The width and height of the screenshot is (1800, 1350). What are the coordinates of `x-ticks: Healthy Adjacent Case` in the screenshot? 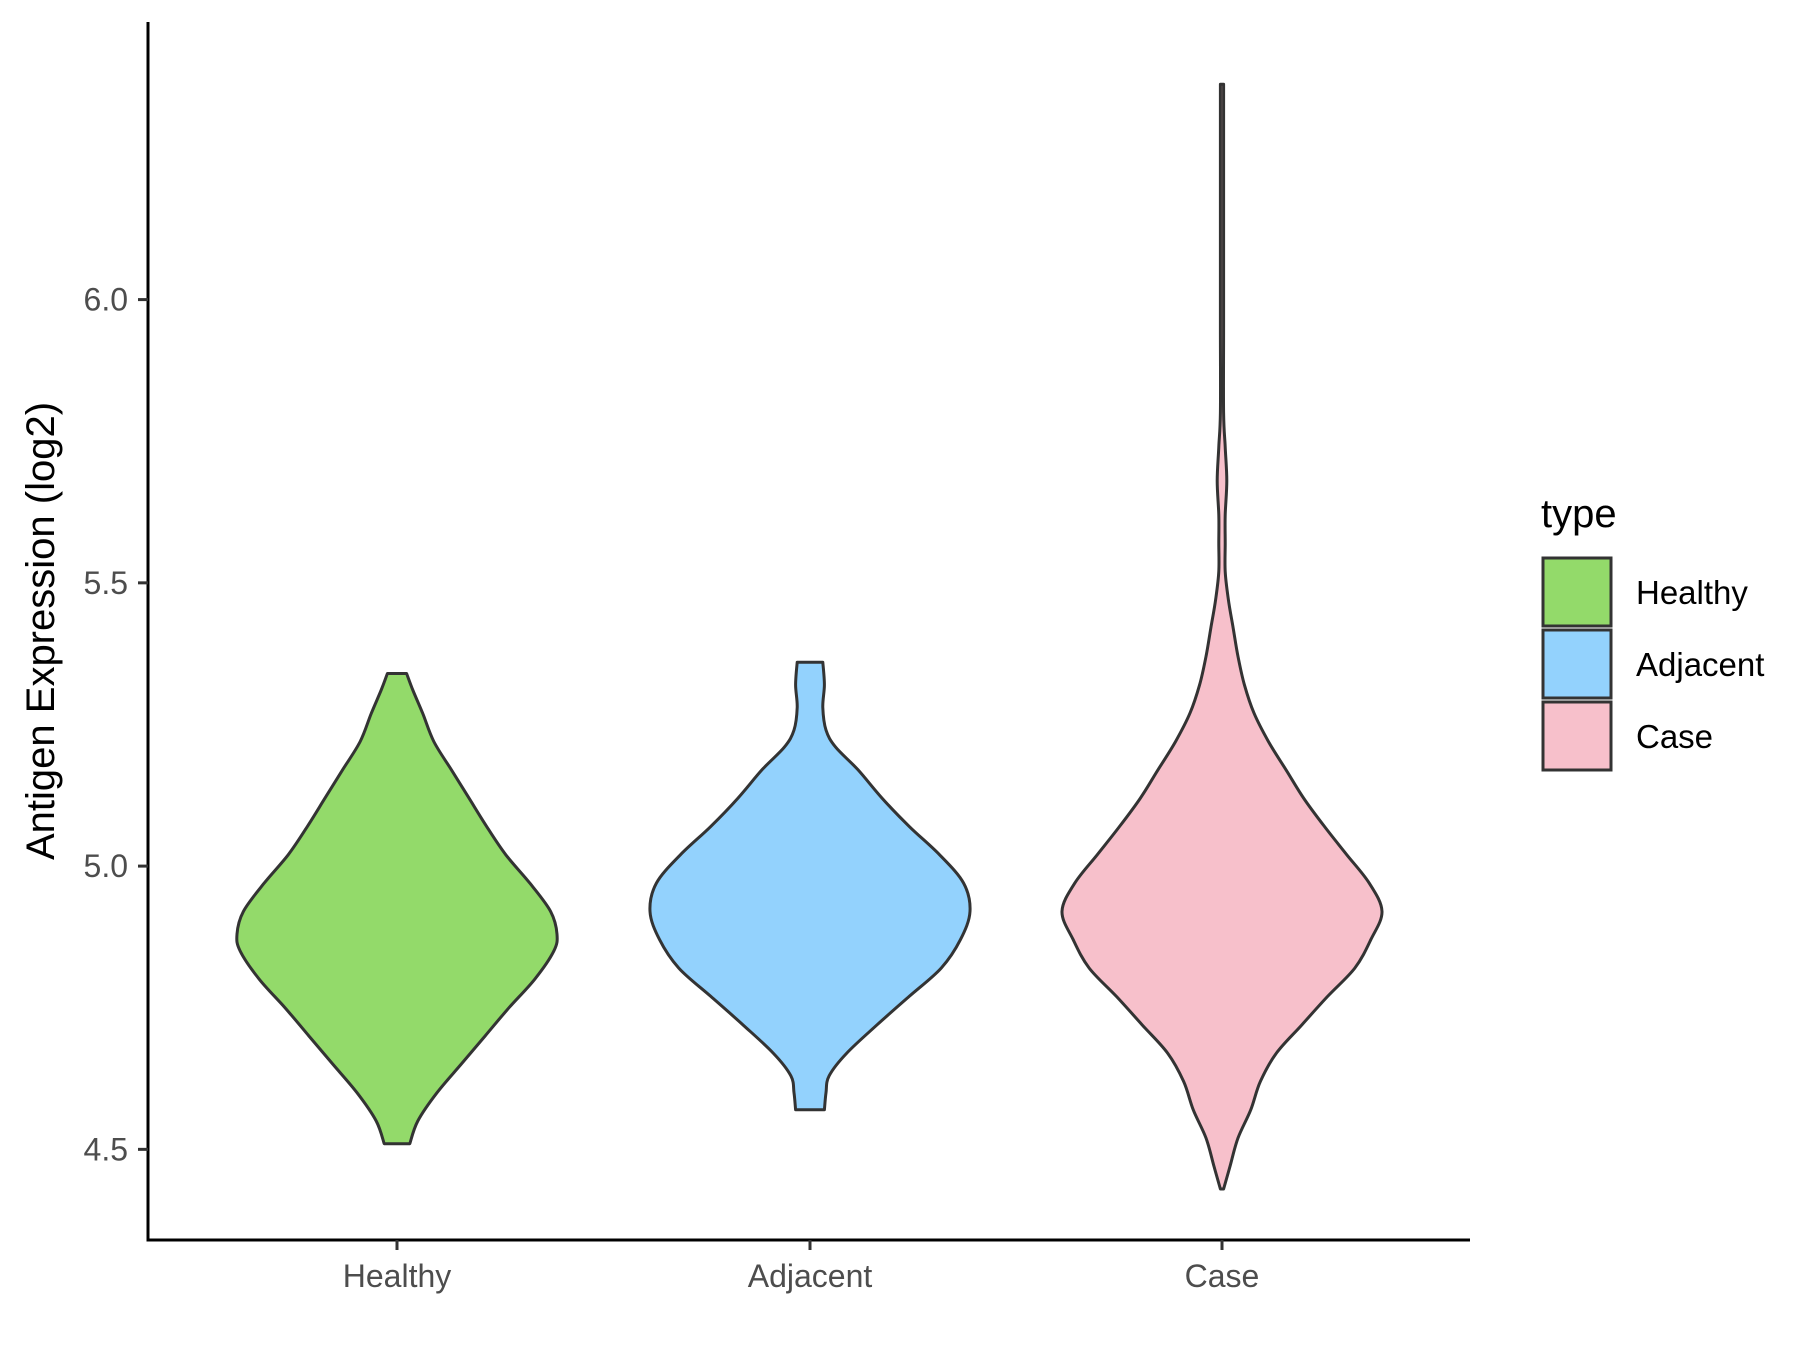 It's located at (801, 1267).